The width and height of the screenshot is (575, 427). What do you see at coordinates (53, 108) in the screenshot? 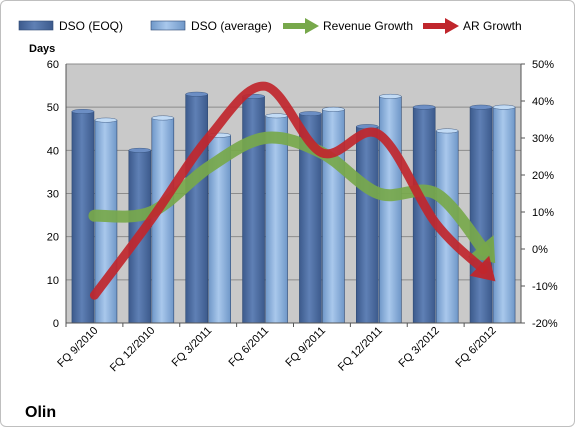
I see `y-tick-label: 50` at bounding box center [53, 108].